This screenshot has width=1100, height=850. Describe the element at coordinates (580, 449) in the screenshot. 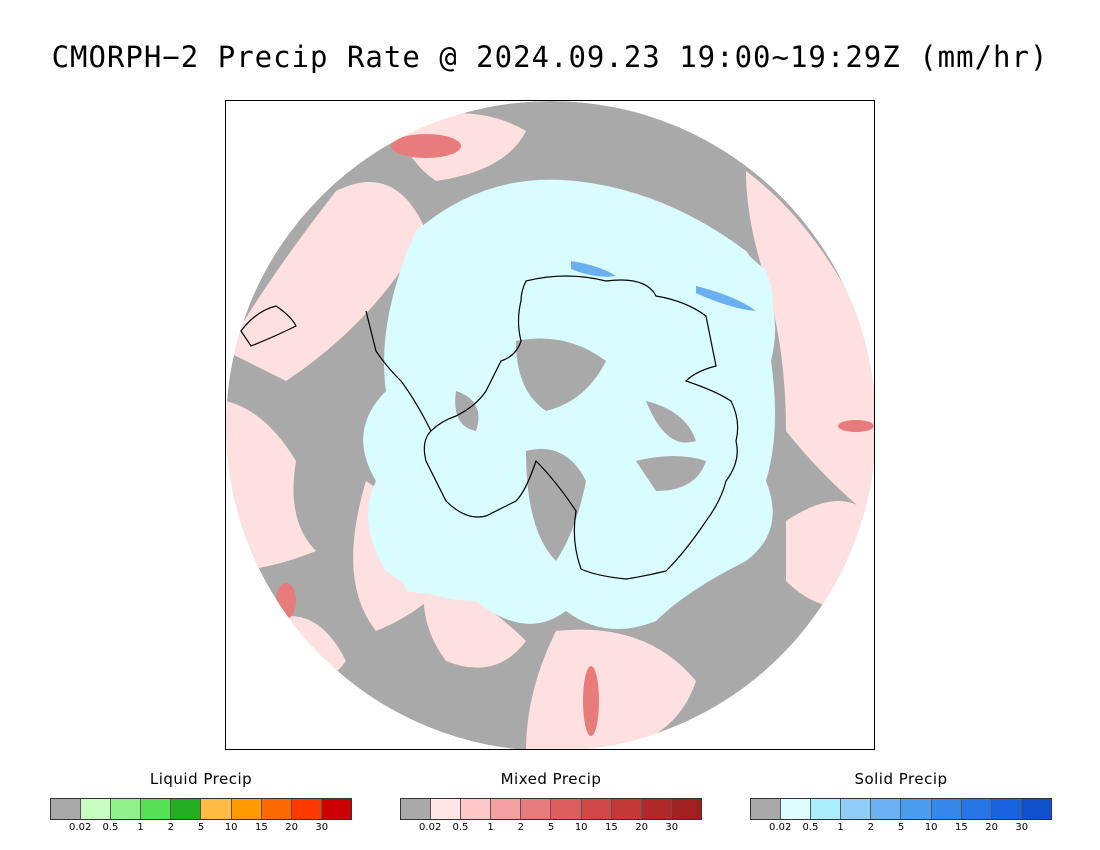

I see `no-precip-streaks` at that location.